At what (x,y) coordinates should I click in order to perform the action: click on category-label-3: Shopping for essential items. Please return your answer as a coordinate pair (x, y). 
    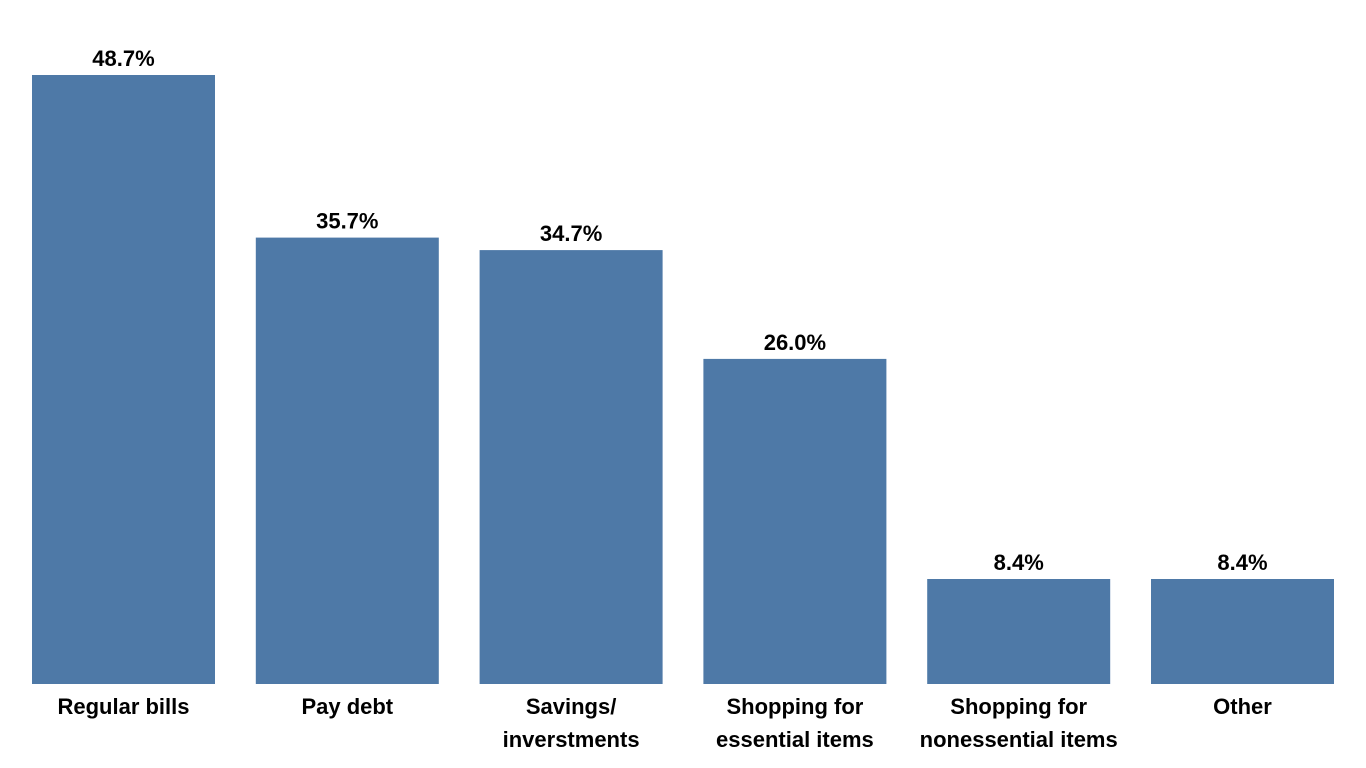
    Looking at the image, I should click on (795, 723).